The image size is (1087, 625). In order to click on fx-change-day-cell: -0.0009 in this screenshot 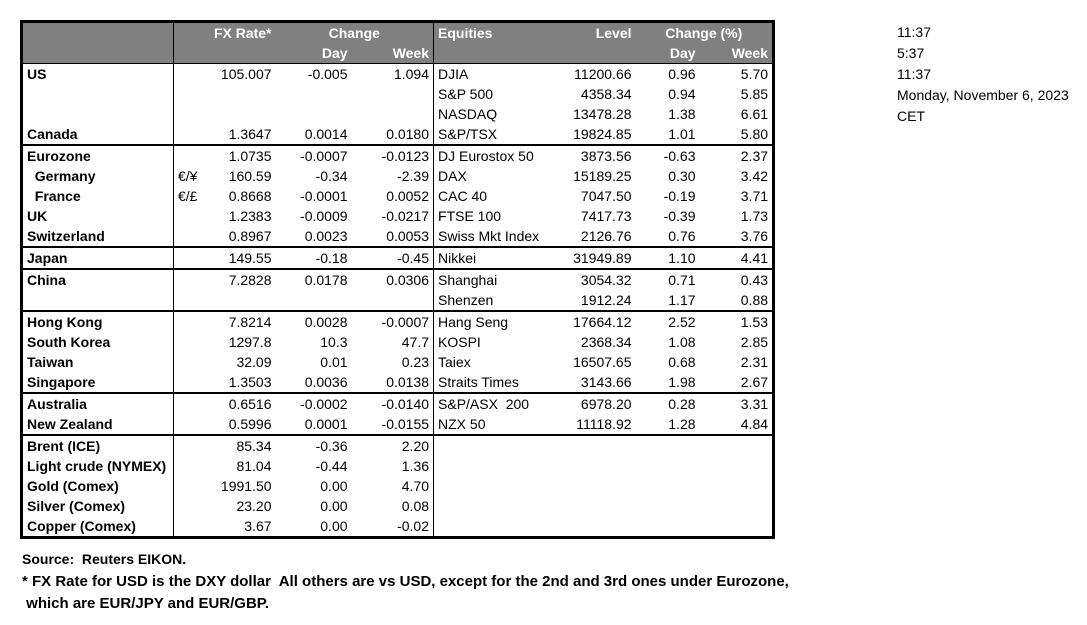, I will do `click(324, 216)`.